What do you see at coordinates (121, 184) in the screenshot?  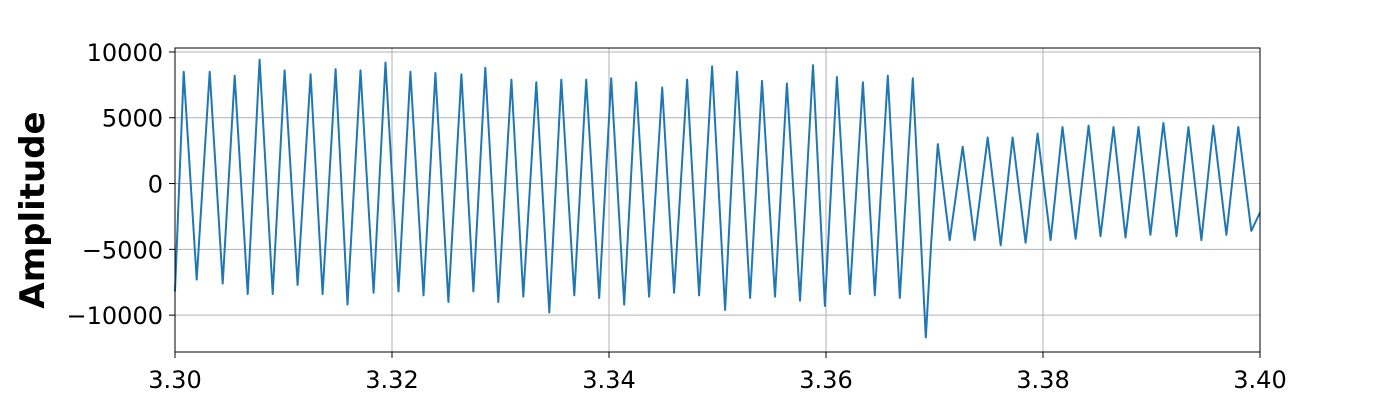 I see `y-axis-ticks: 10000 5000 0 −5000 −10000` at bounding box center [121, 184].